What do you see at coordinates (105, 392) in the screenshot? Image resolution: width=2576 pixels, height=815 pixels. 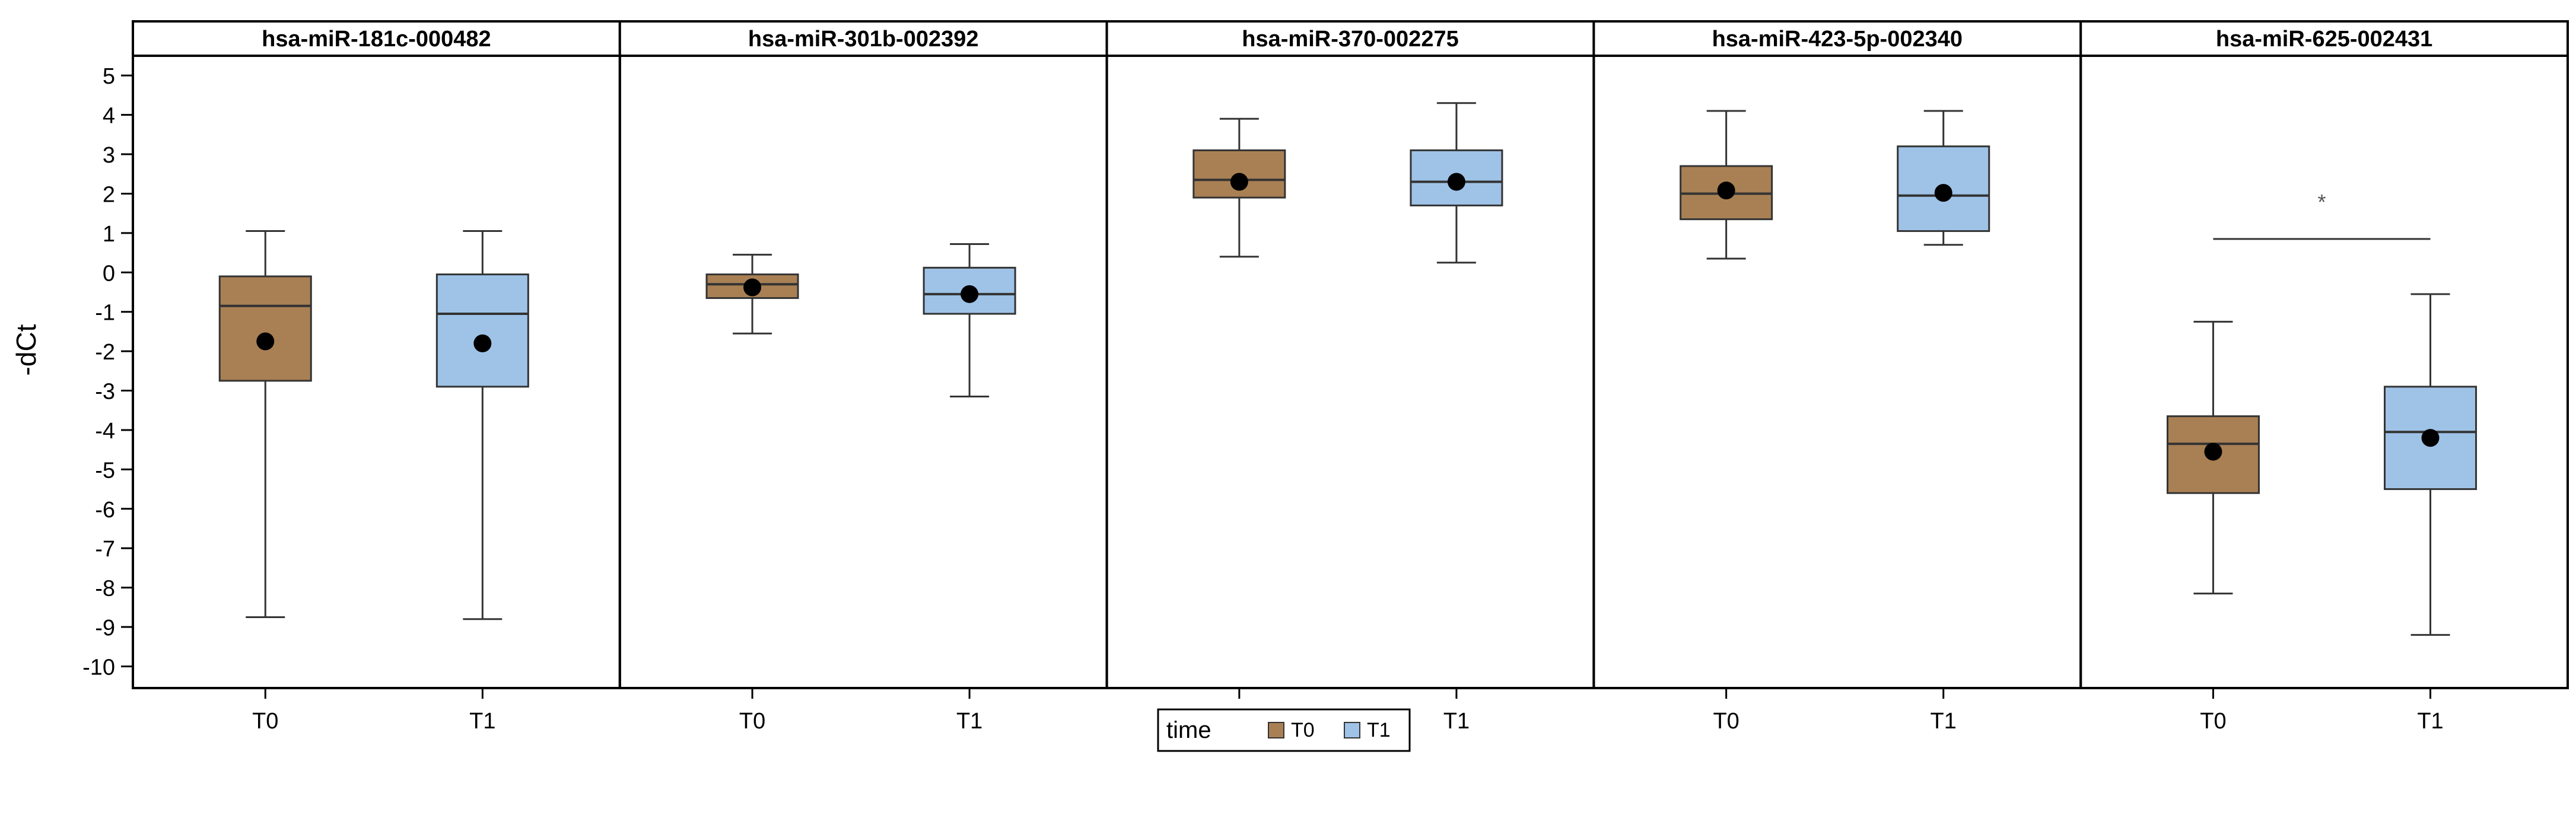 I see `y-tick-label: -3` at bounding box center [105, 392].